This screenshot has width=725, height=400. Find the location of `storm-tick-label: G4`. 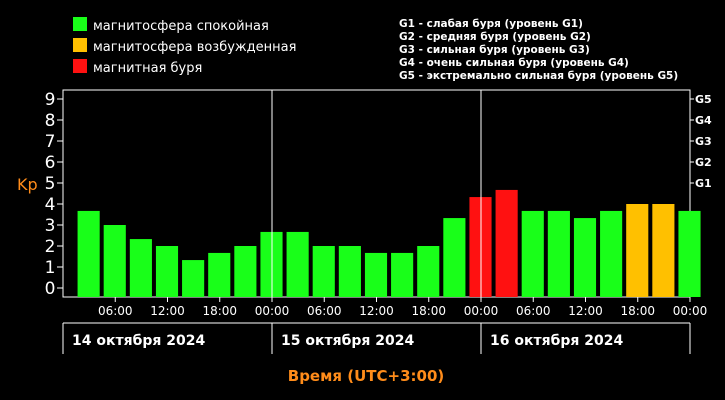

storm-tick-label: G4 is located at coordinates (703, 120).